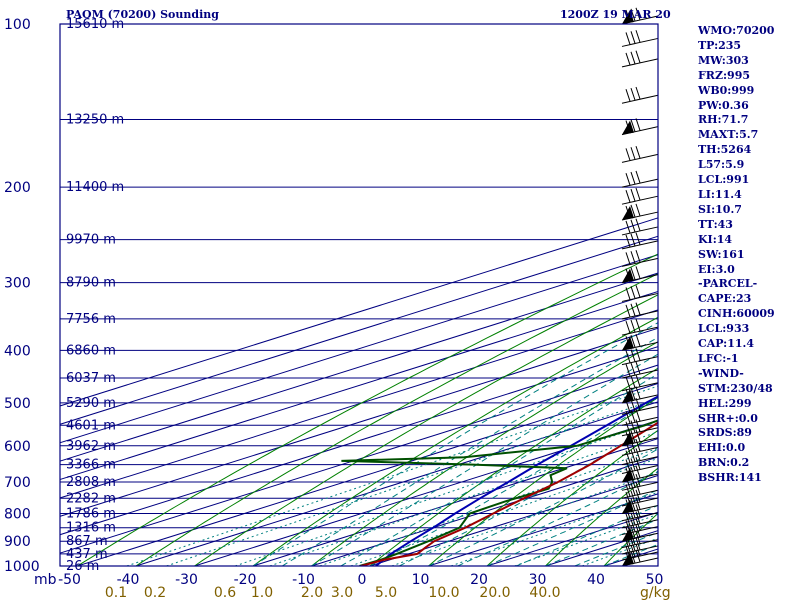  Describe the element at coordinates (544, 592) in the screenshot. I see `mixing-ratio-tick-label: 40.0` at that location.